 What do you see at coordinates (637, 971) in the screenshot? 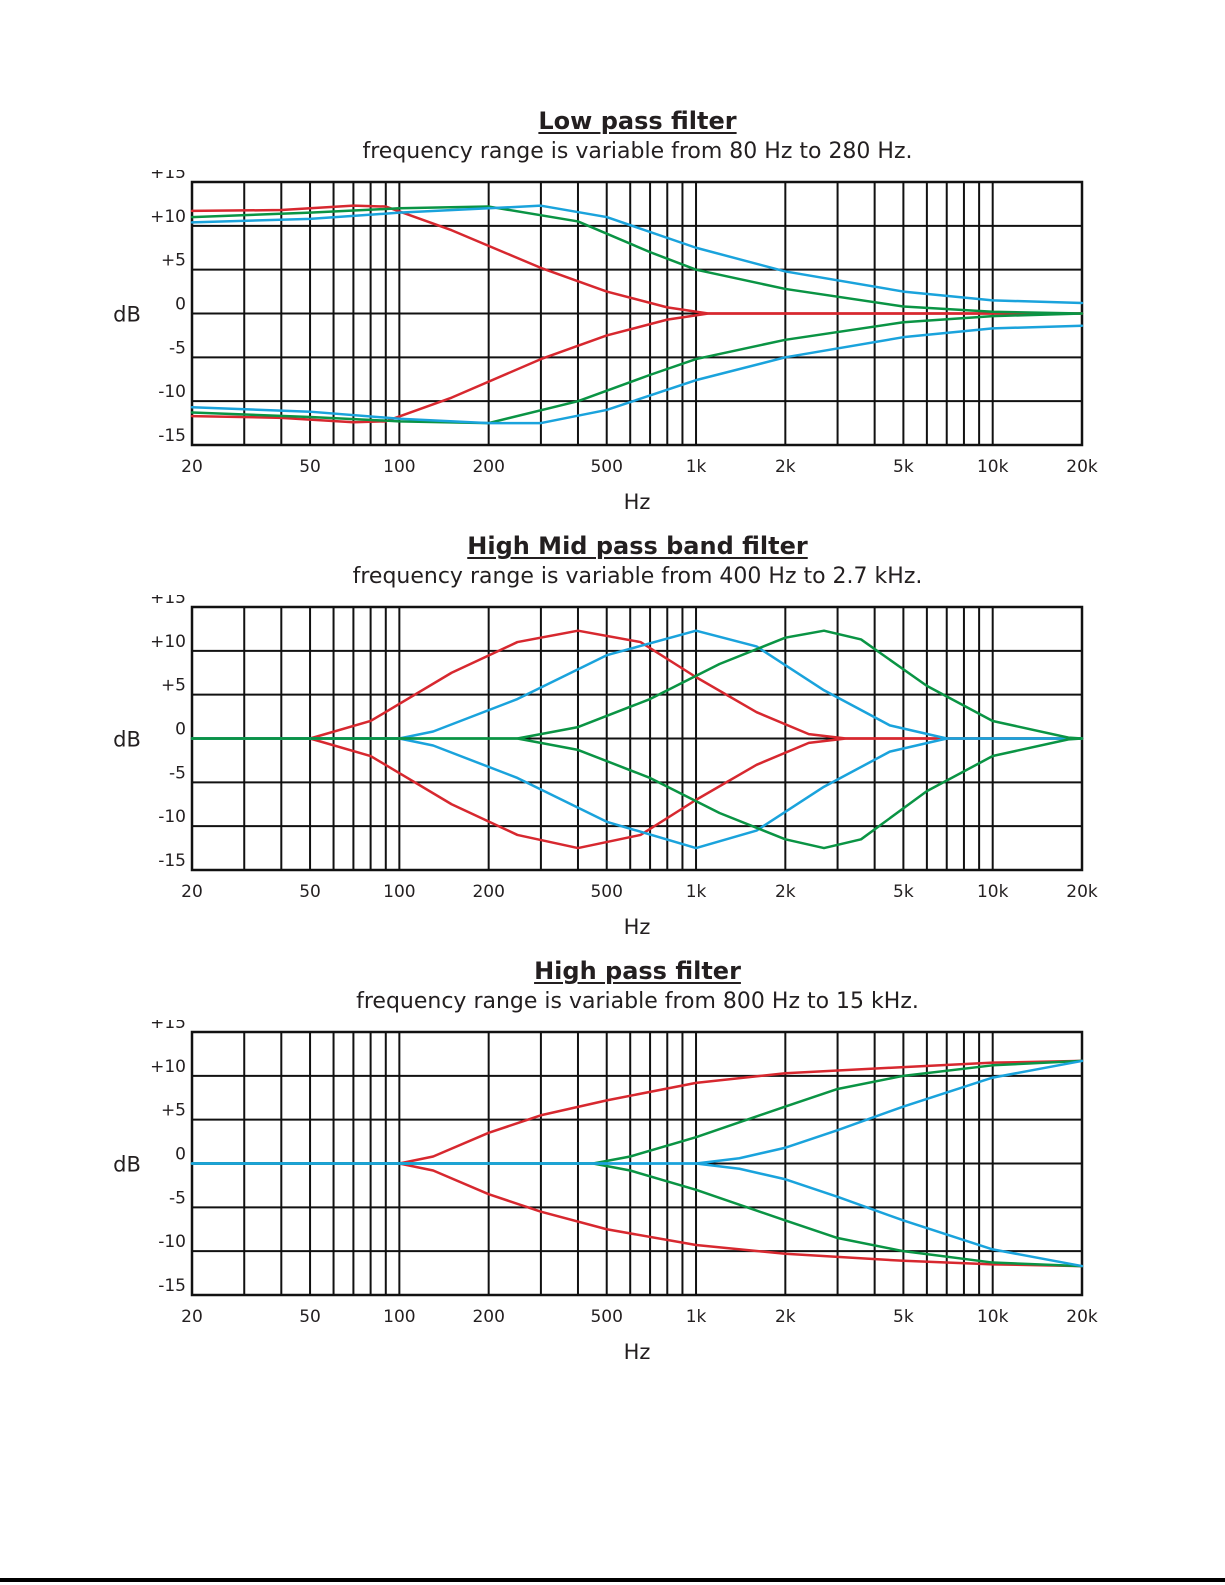
I see `chart-title: High pass filter` at bounding box center [637, 971].